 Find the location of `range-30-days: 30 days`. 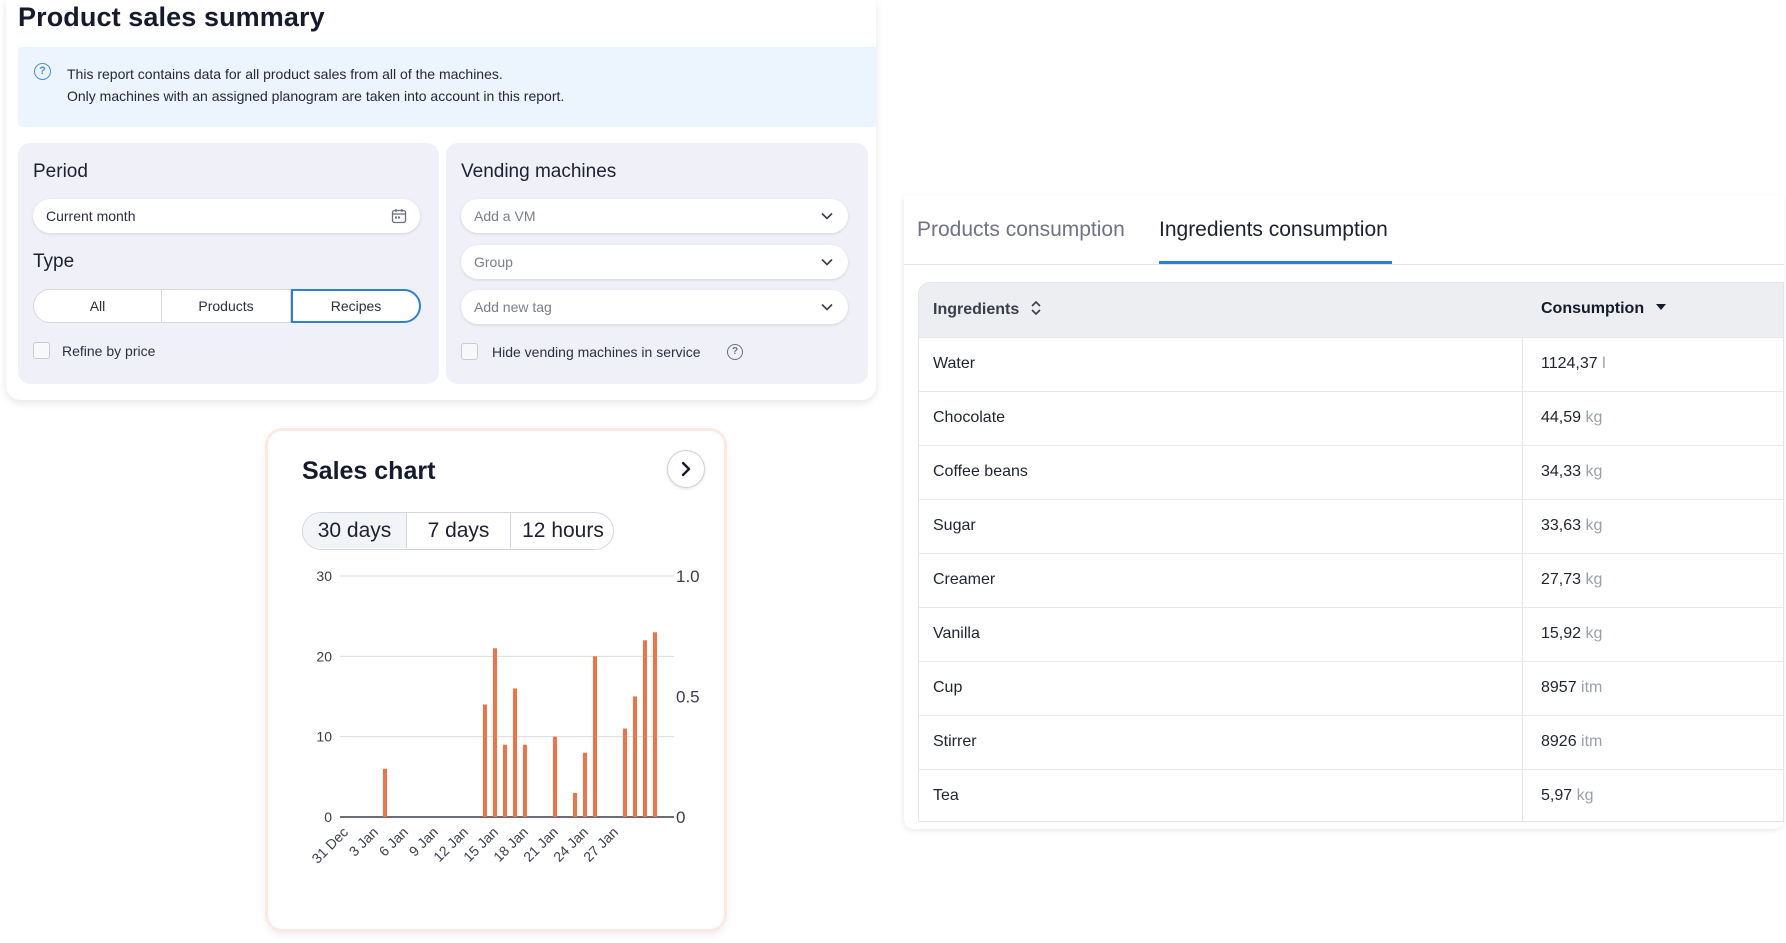

range-30-days: 30 days is located at coordinates (355, 530).